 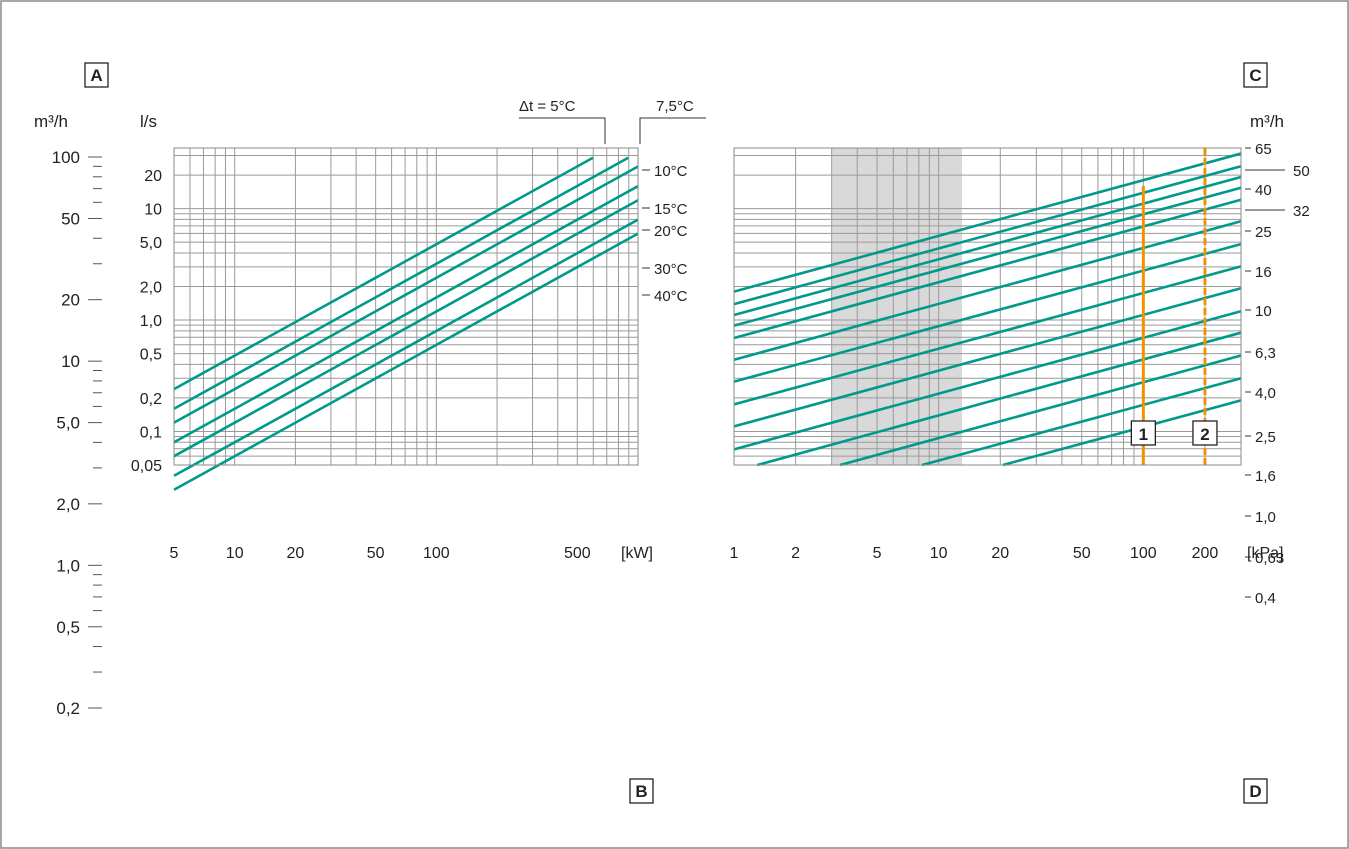 I want to click on right-axis-label: 2,5, so click(x=1265, y=437).